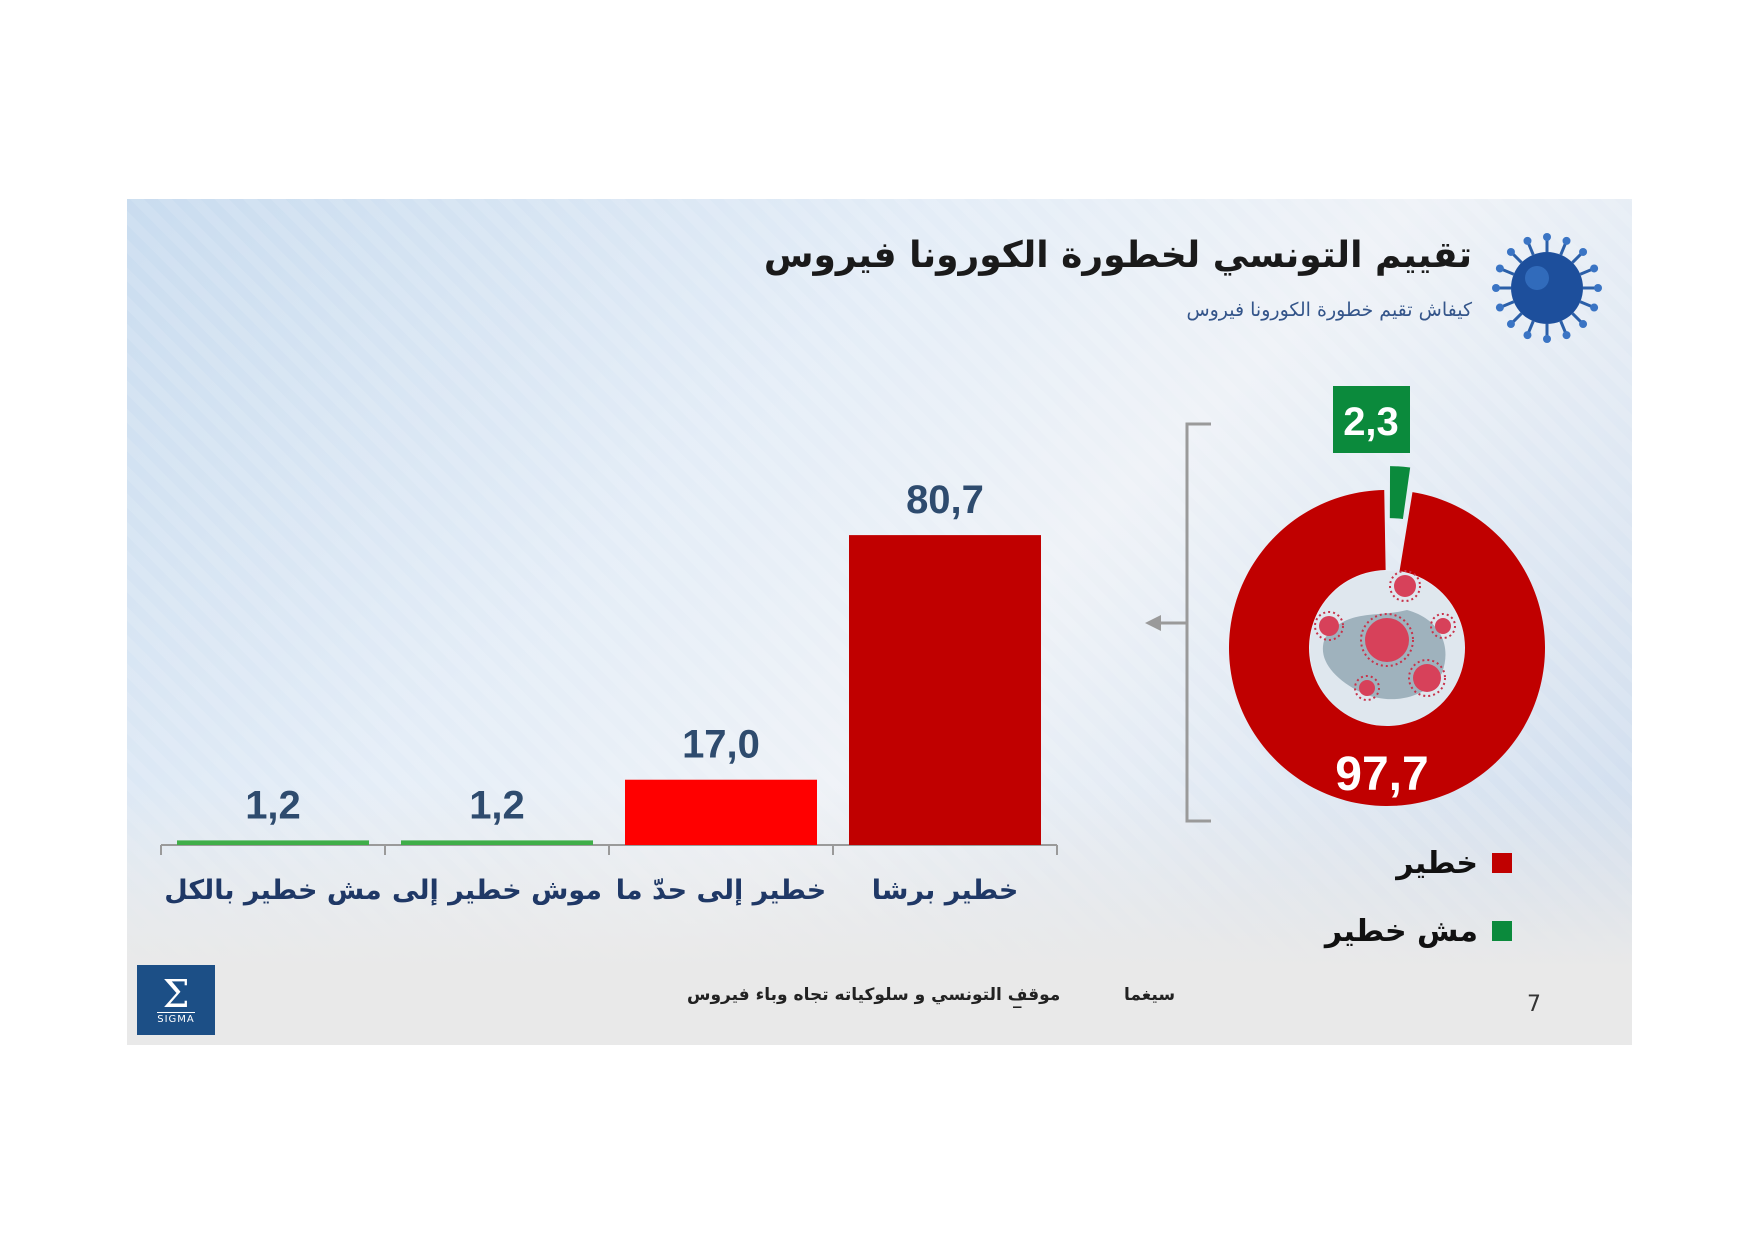 This screenshot has width=1754, height=1240. I want to click on page-number: 7, so click(1534, 1004).